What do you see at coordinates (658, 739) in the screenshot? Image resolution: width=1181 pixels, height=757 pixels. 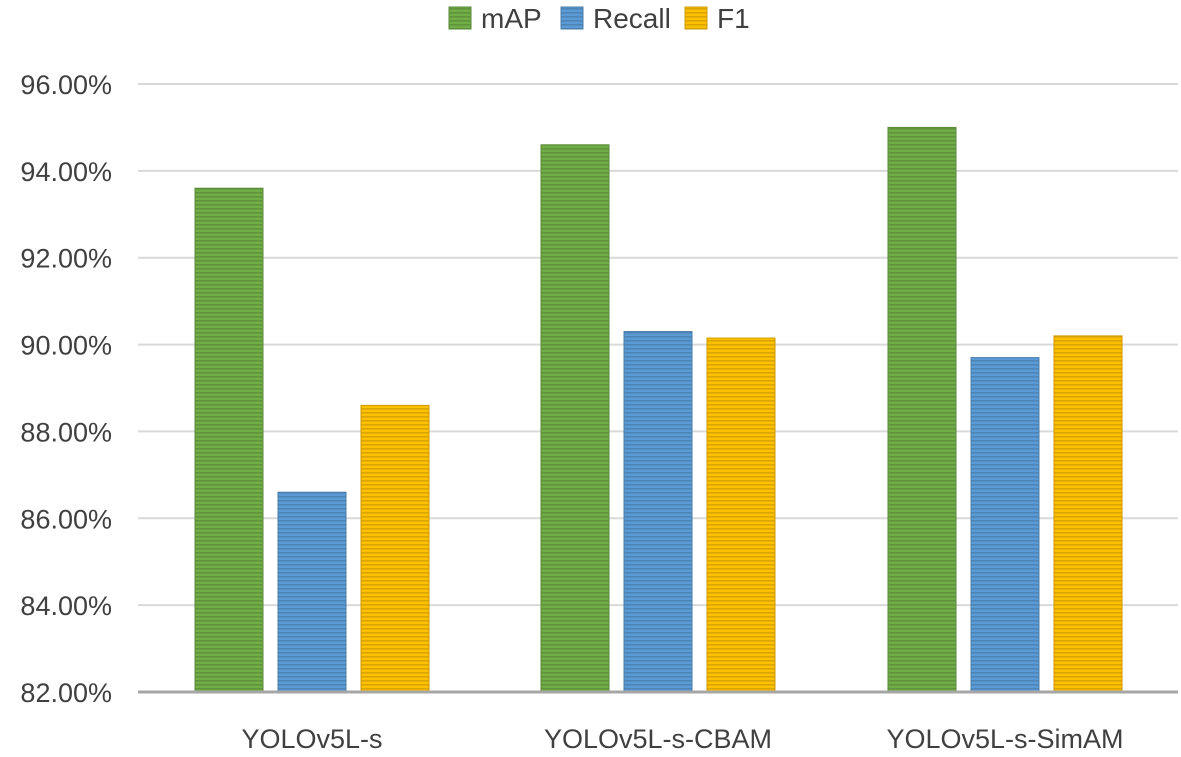 I see `x-category-label: YOLOv5L-s-CBAM` at bounding box center [658, 739].